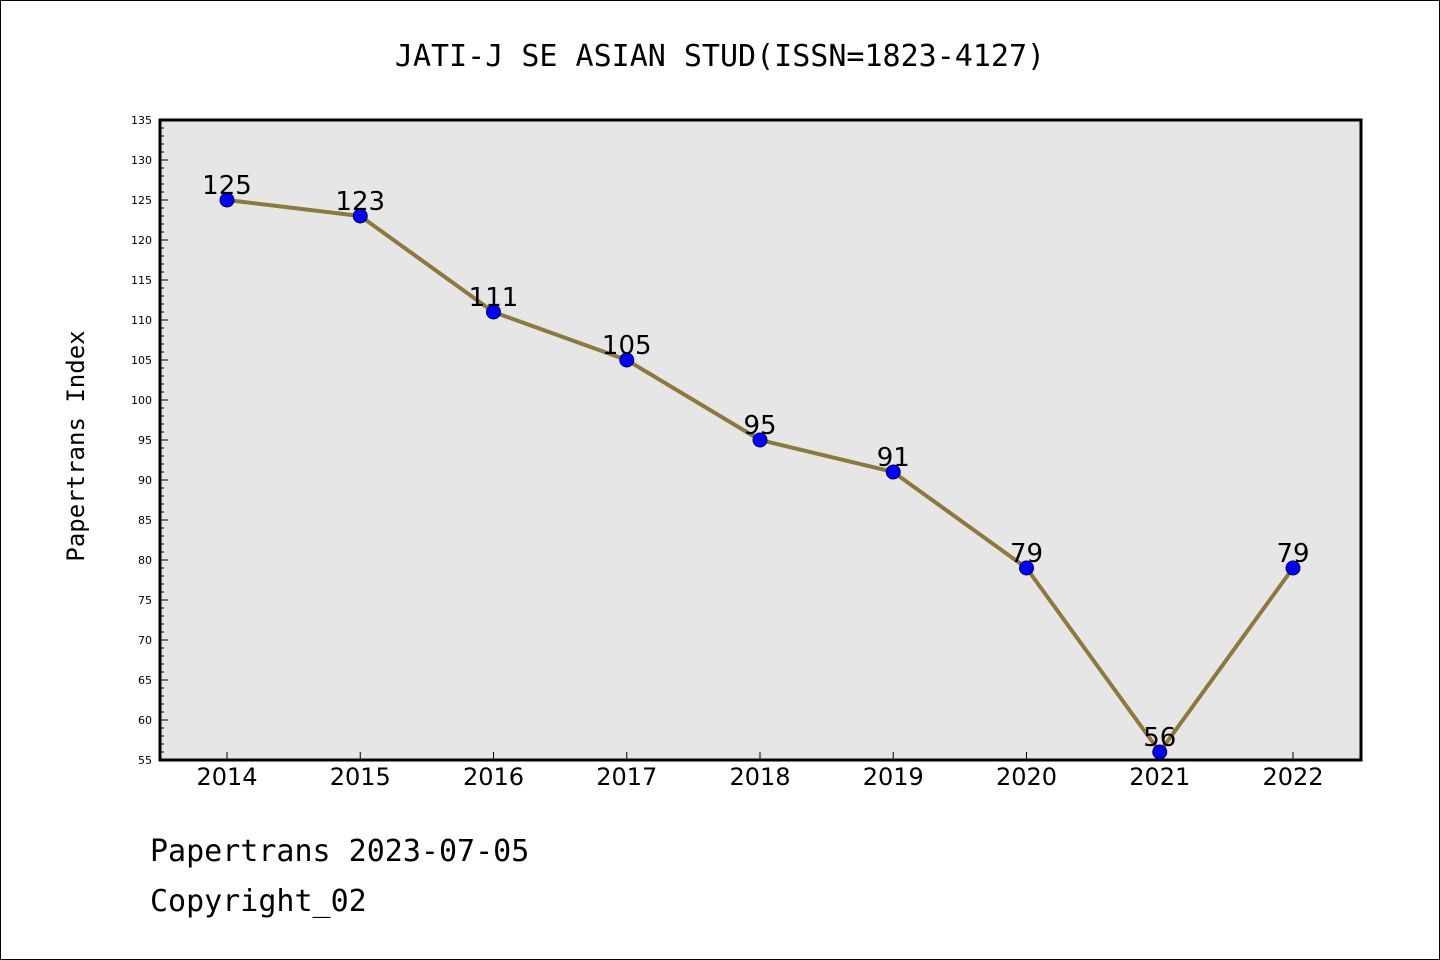  I want to click on data-label: 125, so click(227, 186).